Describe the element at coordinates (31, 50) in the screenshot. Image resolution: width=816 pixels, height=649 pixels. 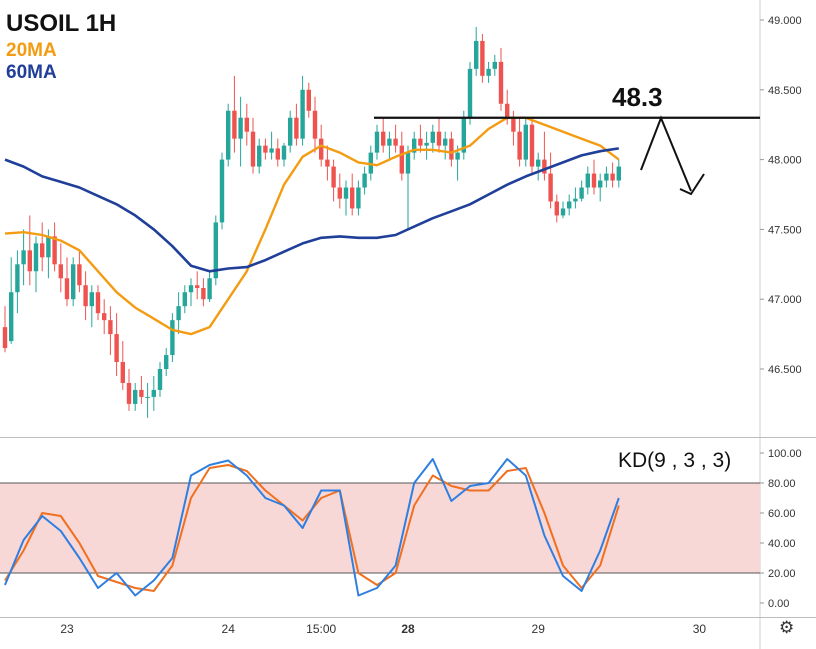
I see `legend-ma20: 20MA` at that location.